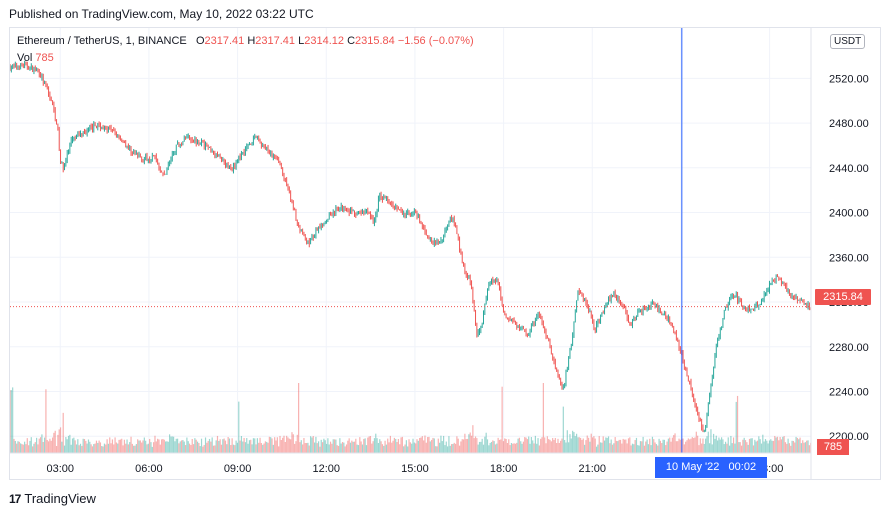 This screenshot has width=891, height=518. Describe the element at coordinates (52, 498) in the screenshot. I see `tradingview-brand: 17 TradingView` at that location.